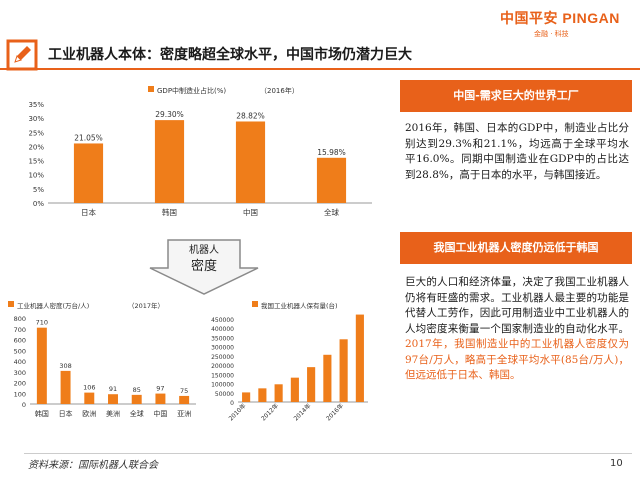  What do you see at coordinates (36, 176) in the screenshot?
I see `y-tick-label: 10%` at bounding box center [36, 176].